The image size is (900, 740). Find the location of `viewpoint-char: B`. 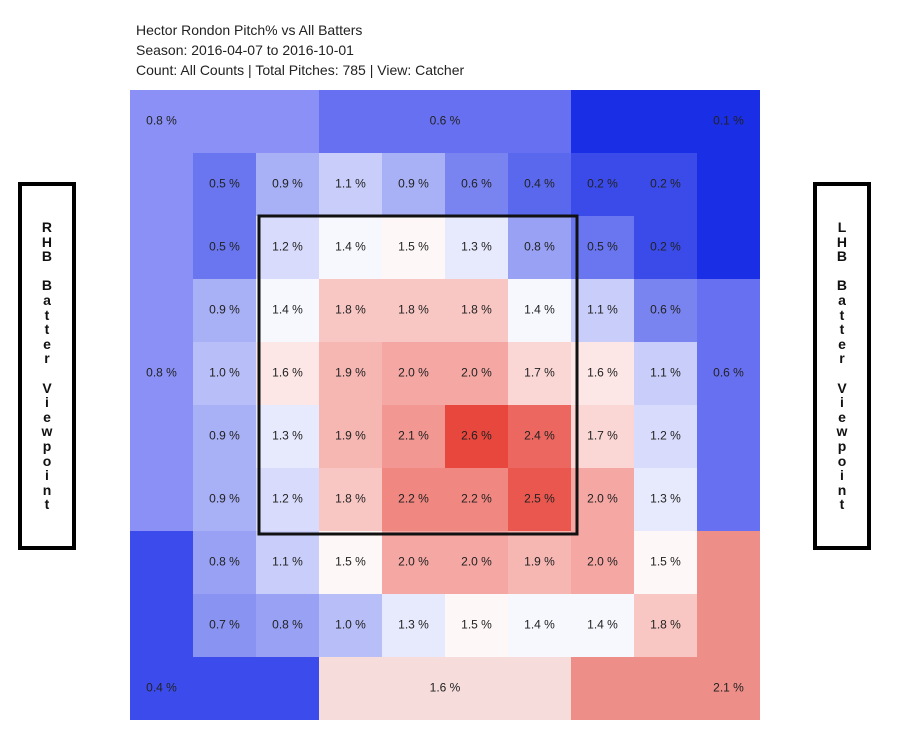

viewpoint-char: B is located at coordinates (47, 285).